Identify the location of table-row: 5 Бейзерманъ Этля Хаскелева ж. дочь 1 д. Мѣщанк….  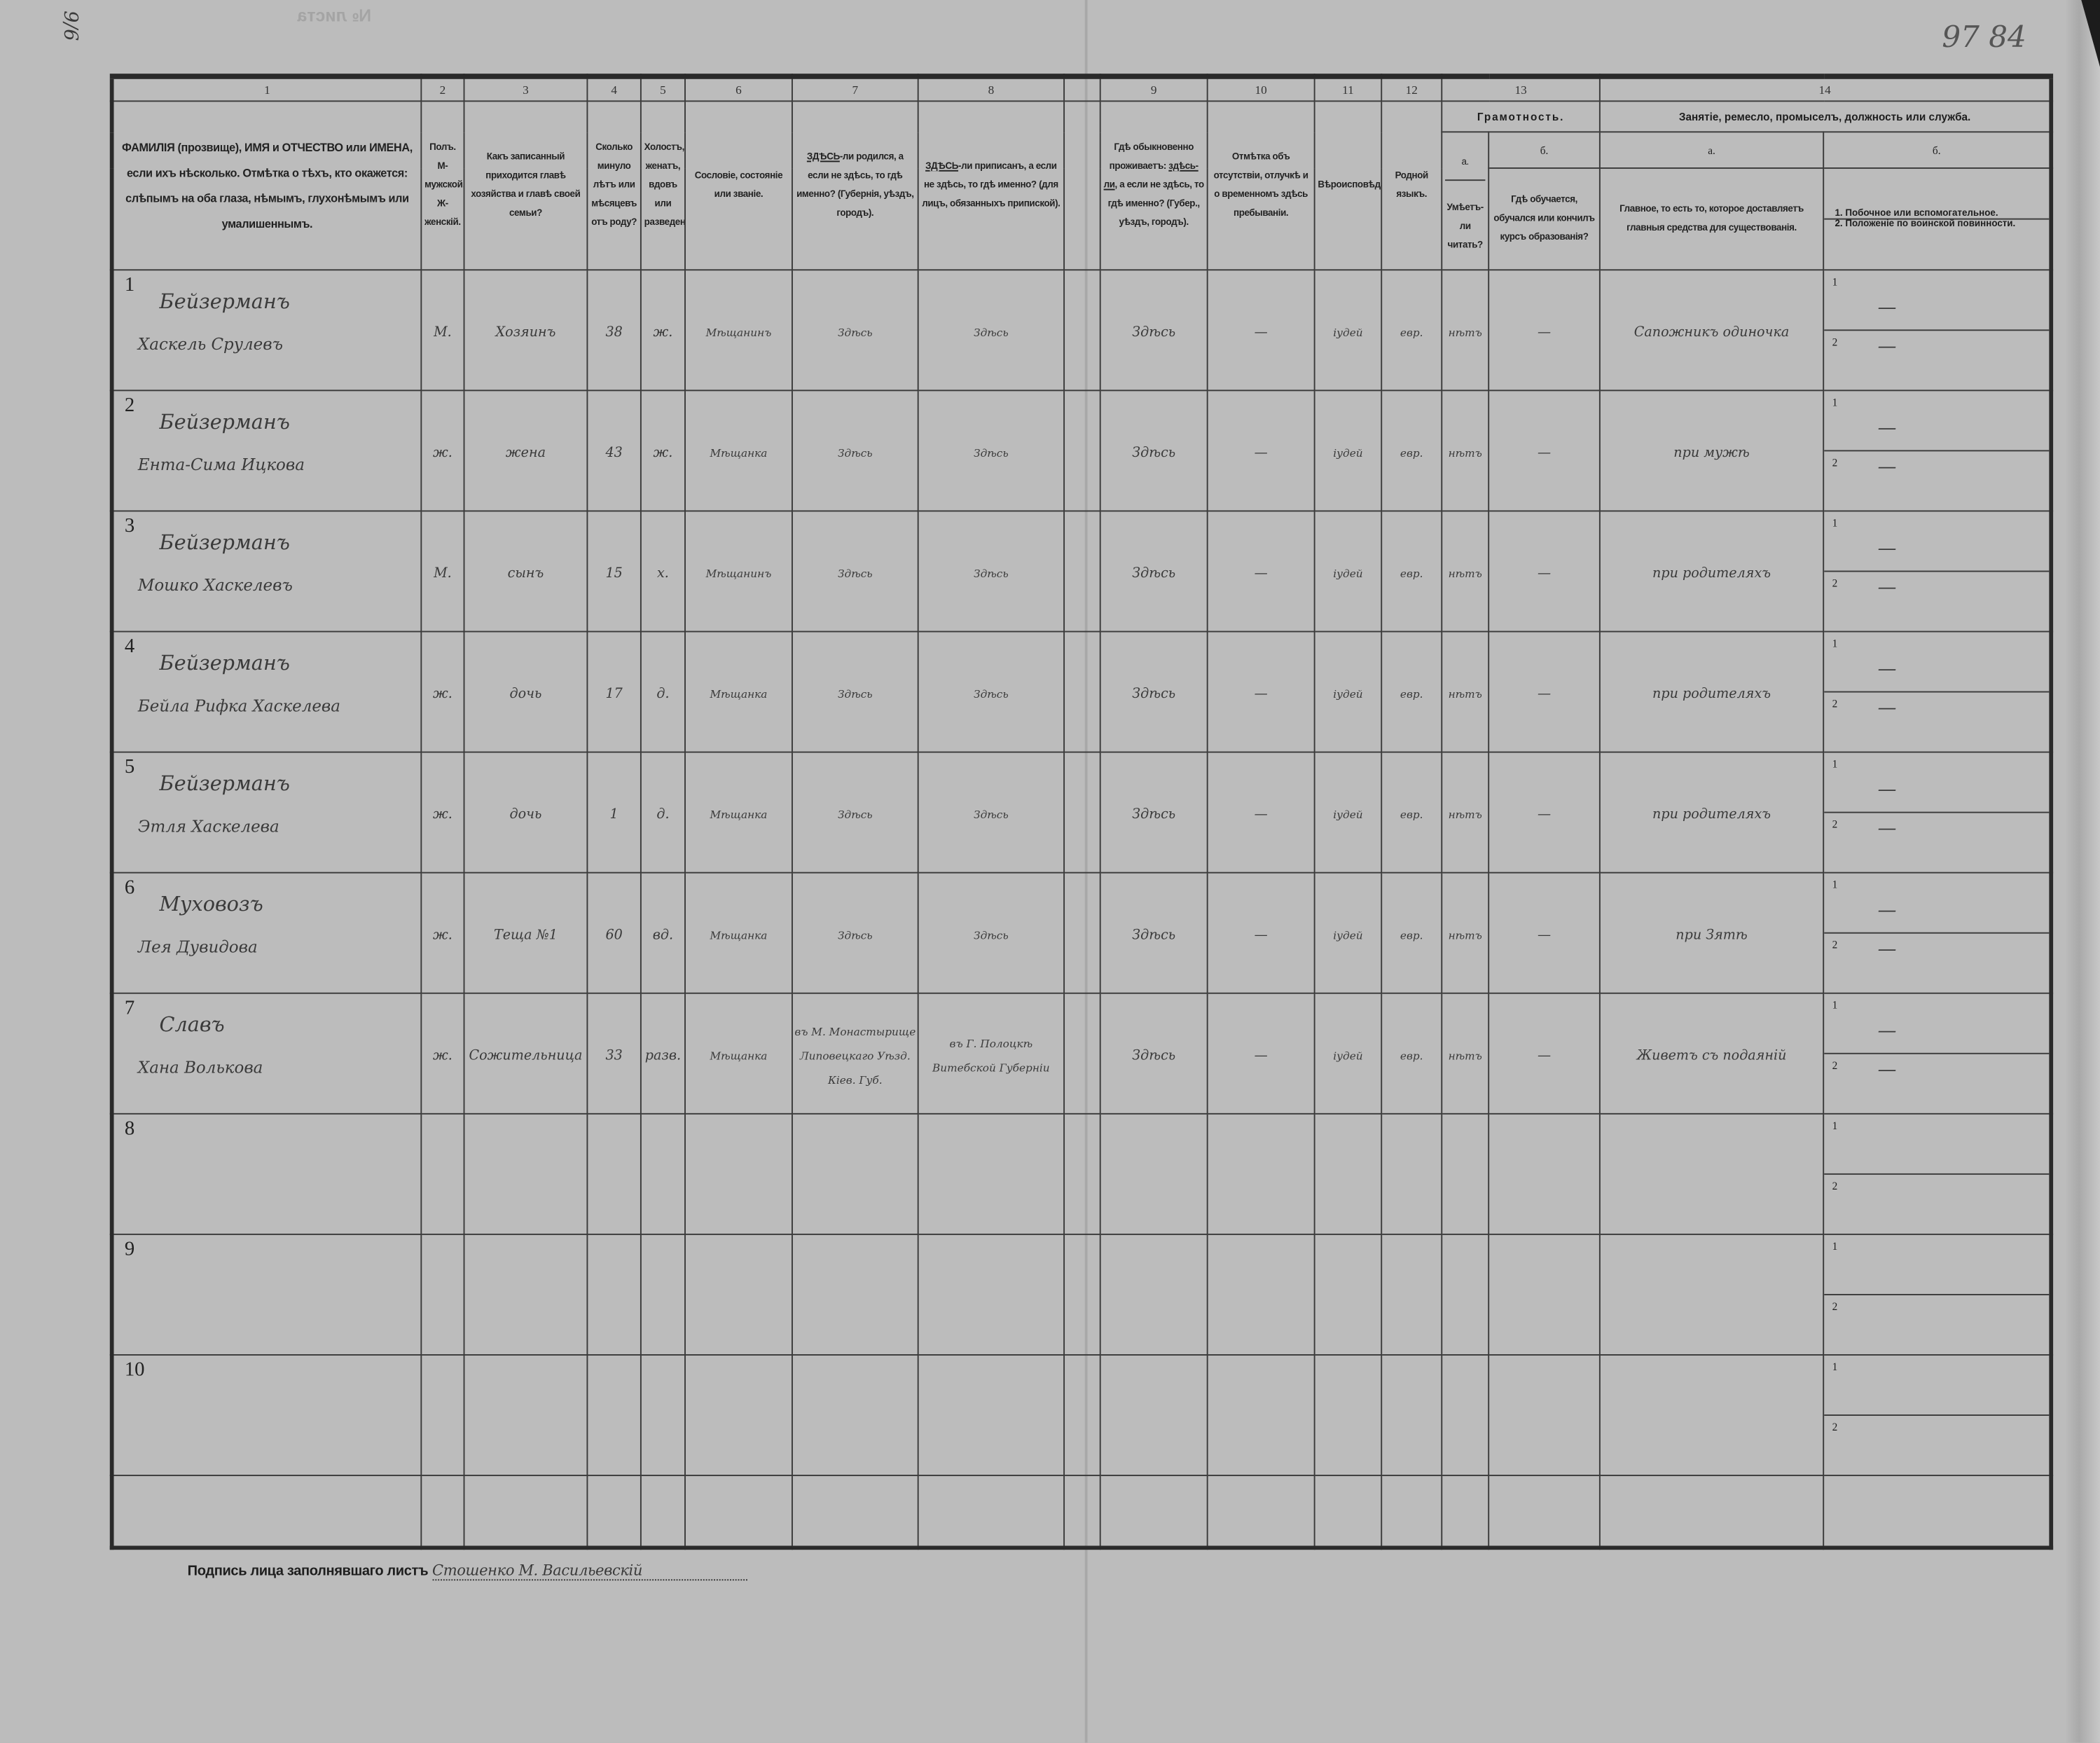
(1081, 813).